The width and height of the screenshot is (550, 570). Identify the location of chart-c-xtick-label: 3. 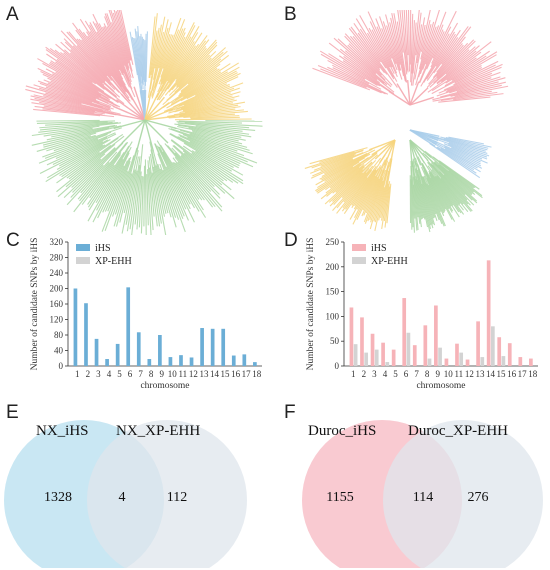
(98, 374).